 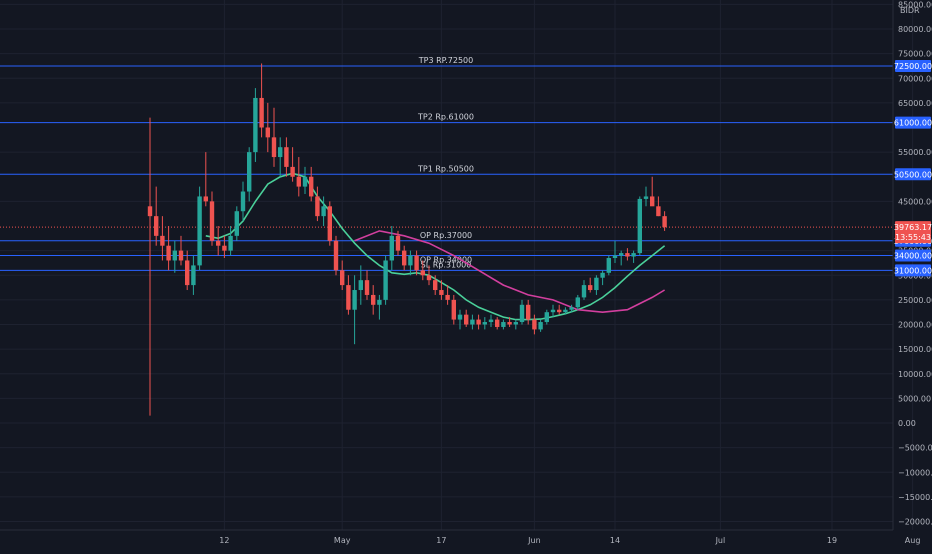 I want to click on y-tick-label: 65000.00, so click(x=915, y=103).